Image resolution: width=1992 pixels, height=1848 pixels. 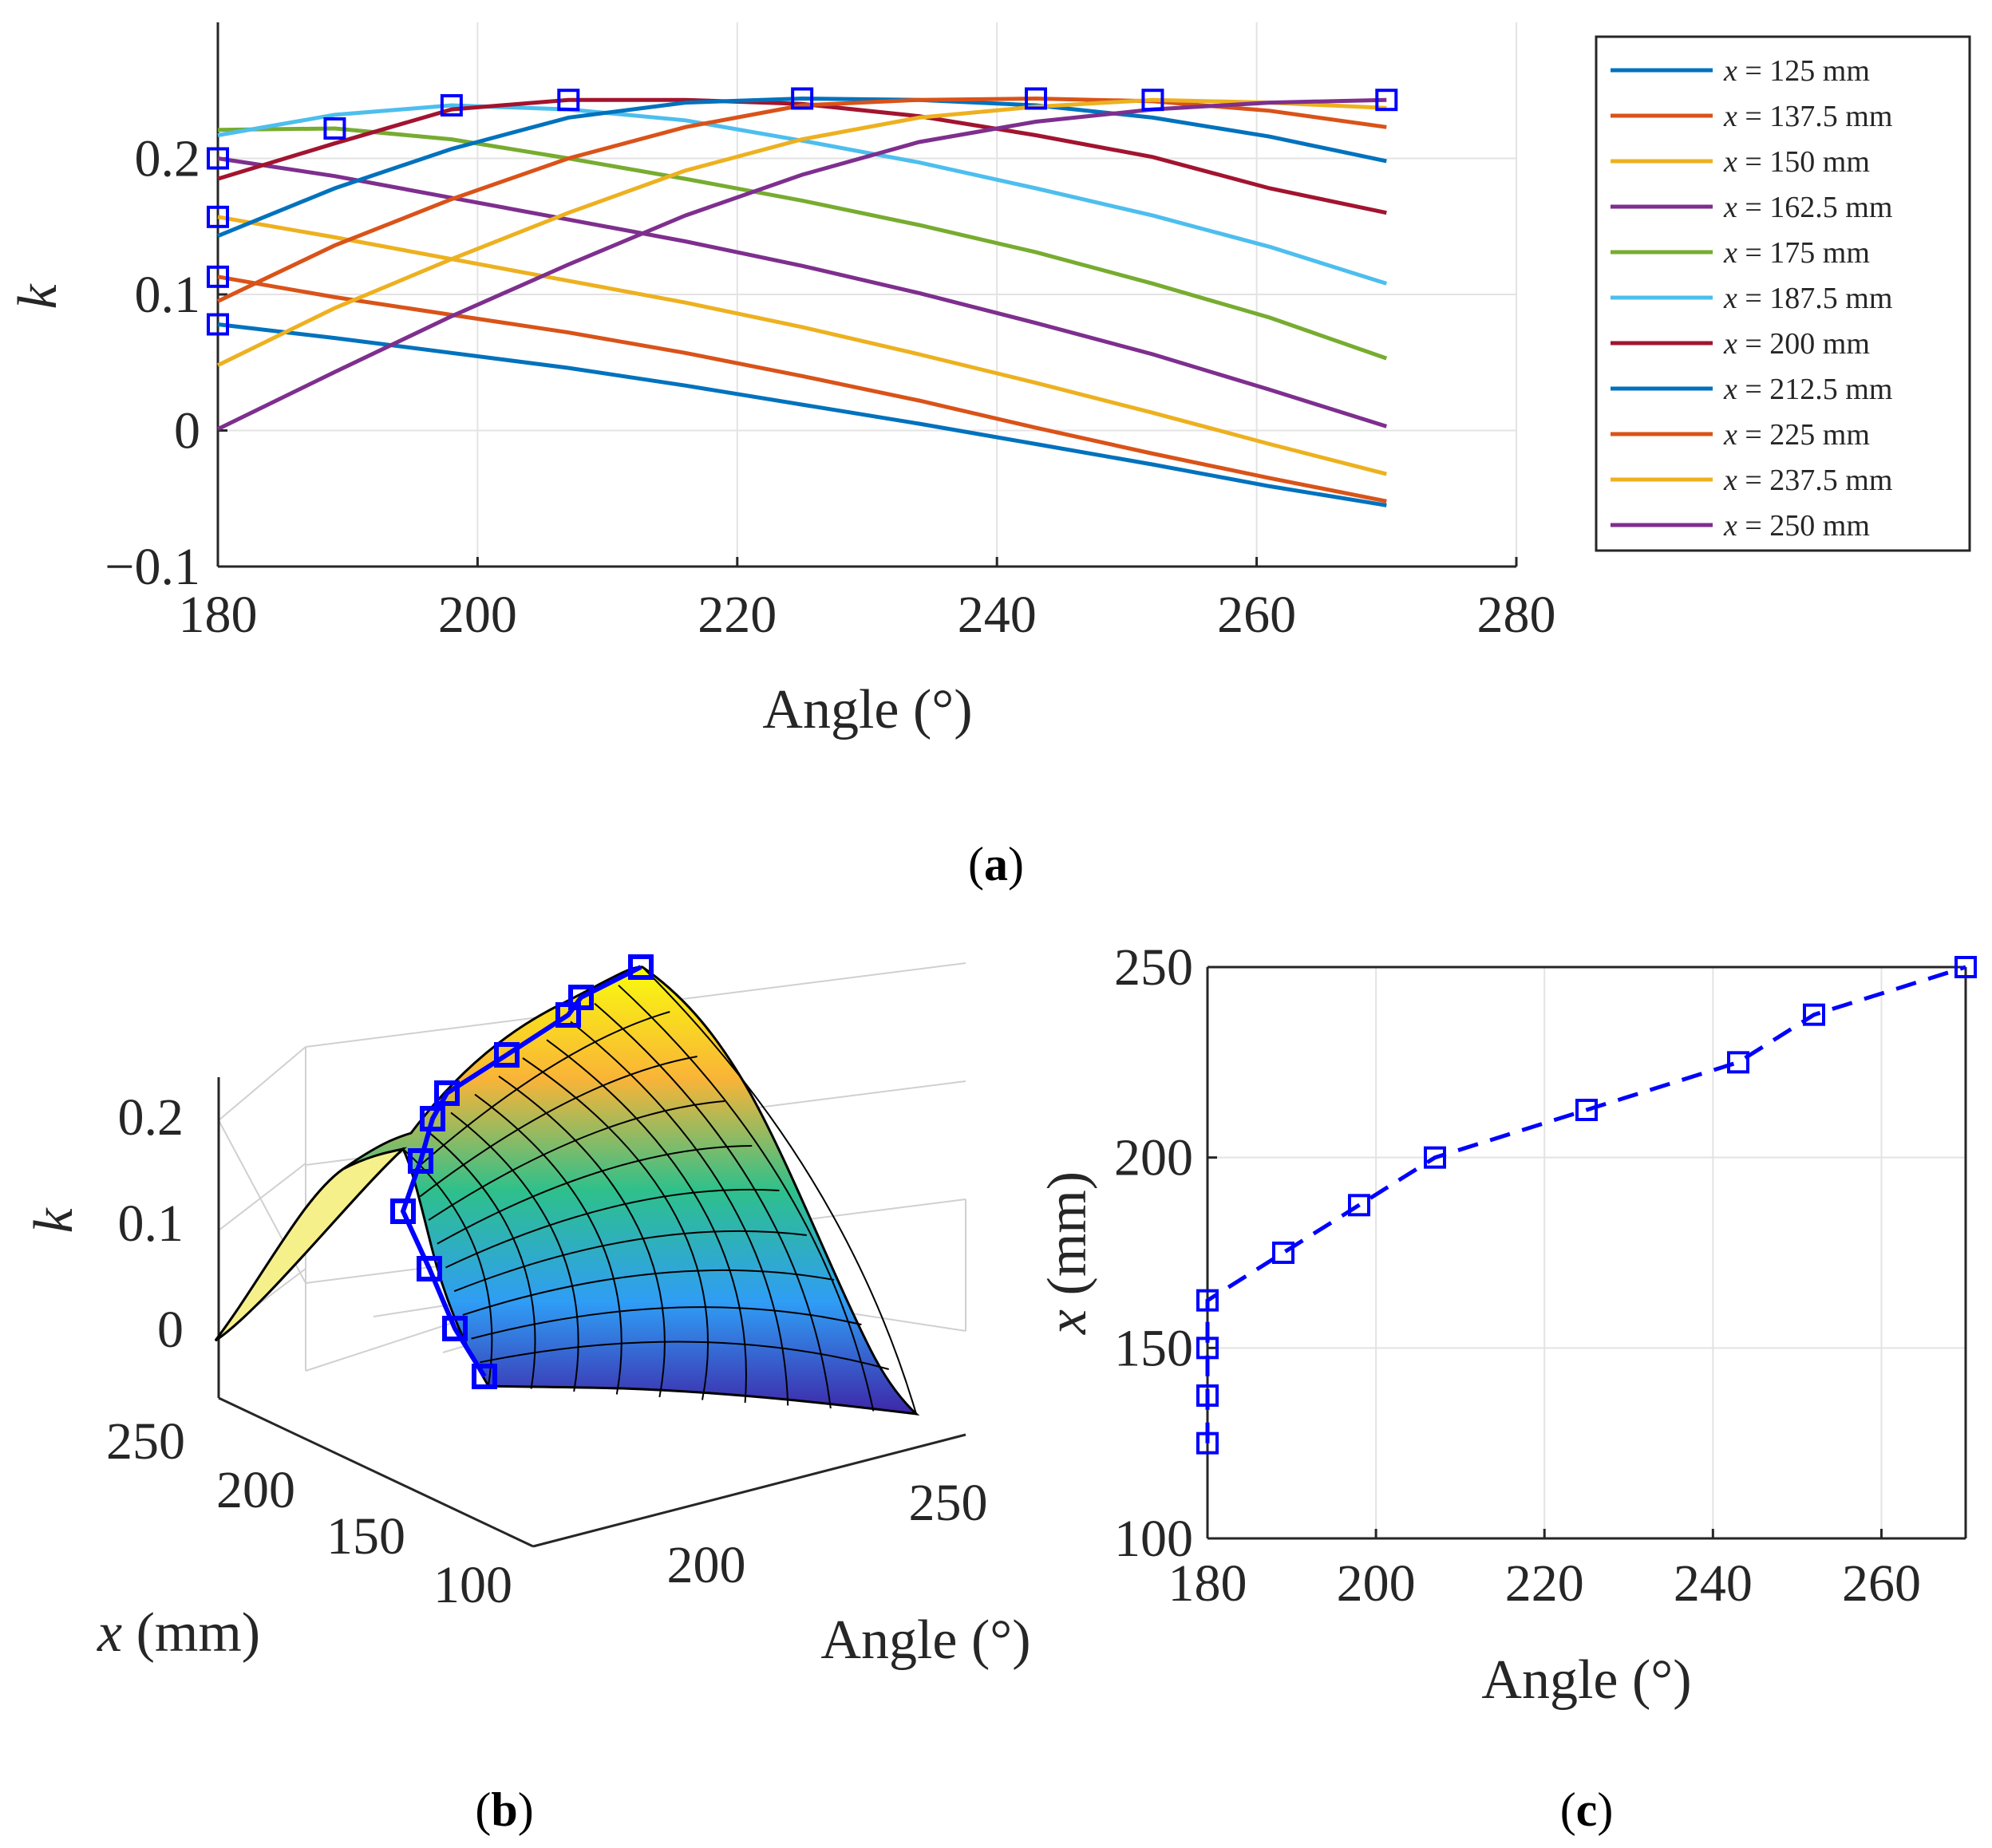 What do you see at coordinates (1377, 1583) in the screenshot?
I see `panel-c-x-tick-label: 200` at bounding box center [1377, 1583].